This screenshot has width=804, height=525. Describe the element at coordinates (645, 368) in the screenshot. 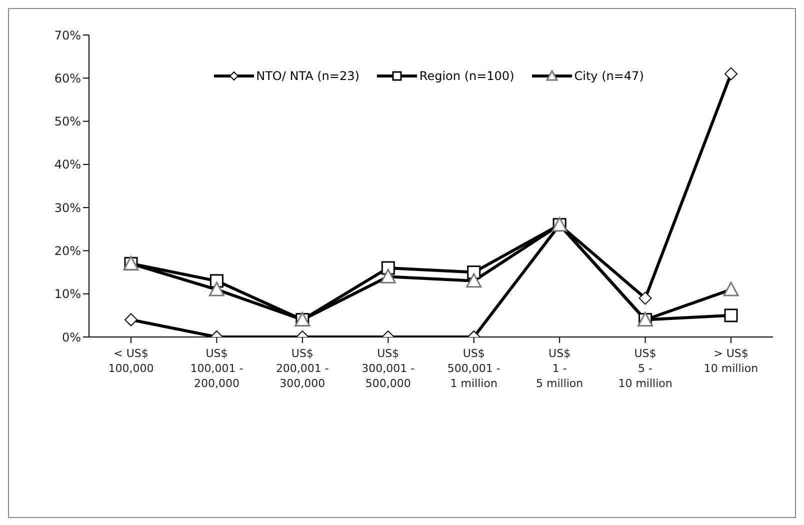

I see `x-tick-label: US$ 5 - 10 million` at that location.